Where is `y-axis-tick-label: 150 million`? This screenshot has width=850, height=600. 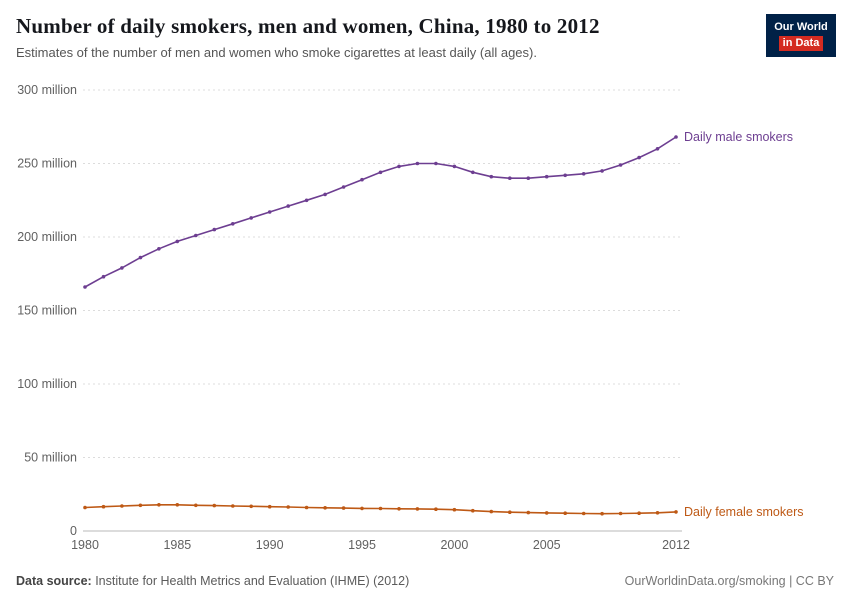 y-axis-tick-label: 150 million is located at coordinates (47, 311).